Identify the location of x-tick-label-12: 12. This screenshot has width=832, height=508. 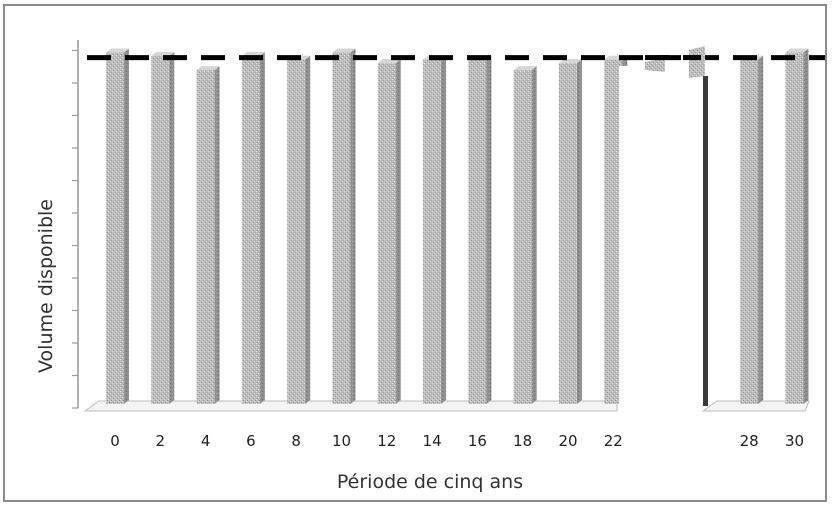
(386, 441).